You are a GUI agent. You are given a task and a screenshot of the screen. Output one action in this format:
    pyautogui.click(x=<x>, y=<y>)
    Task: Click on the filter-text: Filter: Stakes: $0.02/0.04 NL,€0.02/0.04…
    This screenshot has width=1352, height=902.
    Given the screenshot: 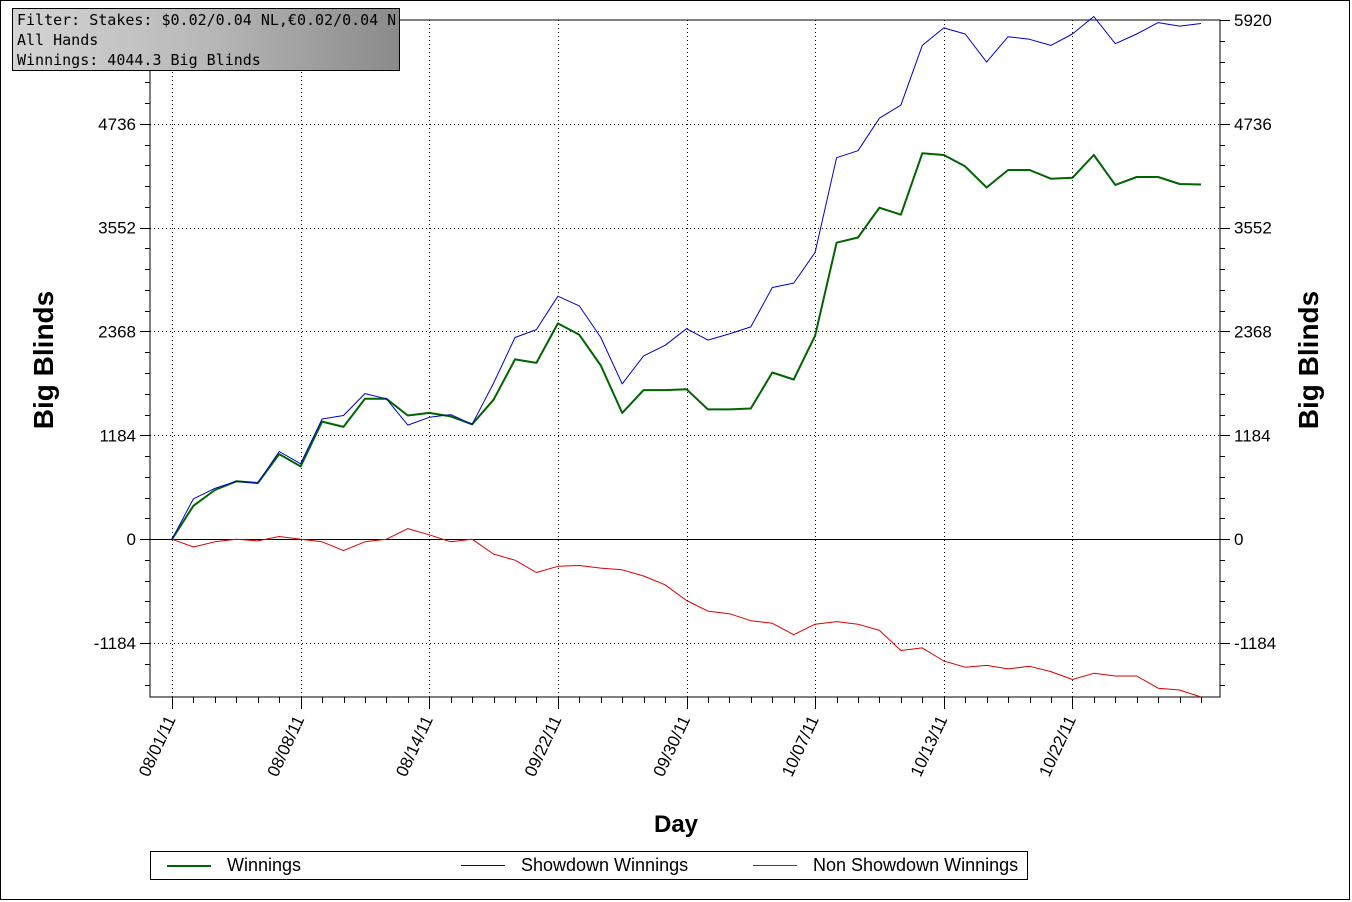 What is the action you would take?
    pyautogui.click(x=206, y=20)
    